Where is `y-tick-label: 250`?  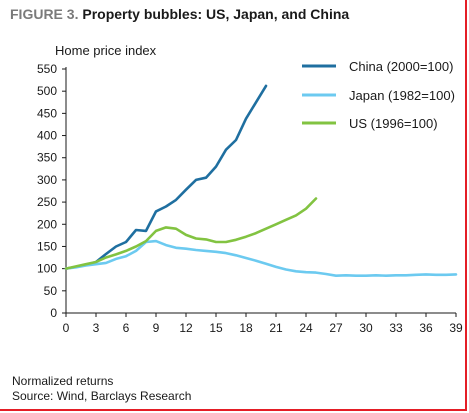 y-tick-label: 250 is located at coordinates (47, 202).